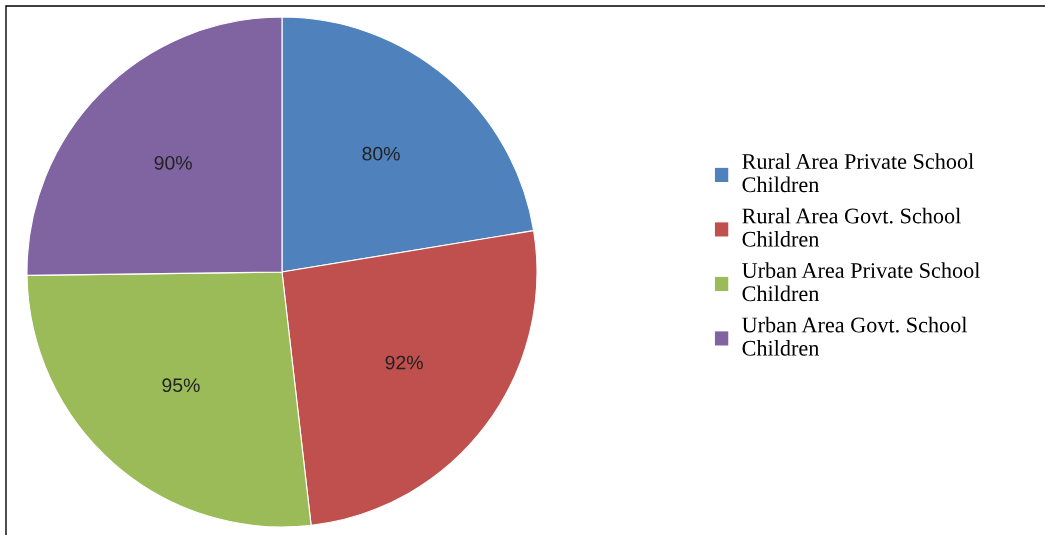 This screenshot has height=535, width=1045. What do you see at coordinates (855, 336) in the screenshot?
I see `legend-label: Urban Area Govt. School Children` at bounding box center [855, 336].